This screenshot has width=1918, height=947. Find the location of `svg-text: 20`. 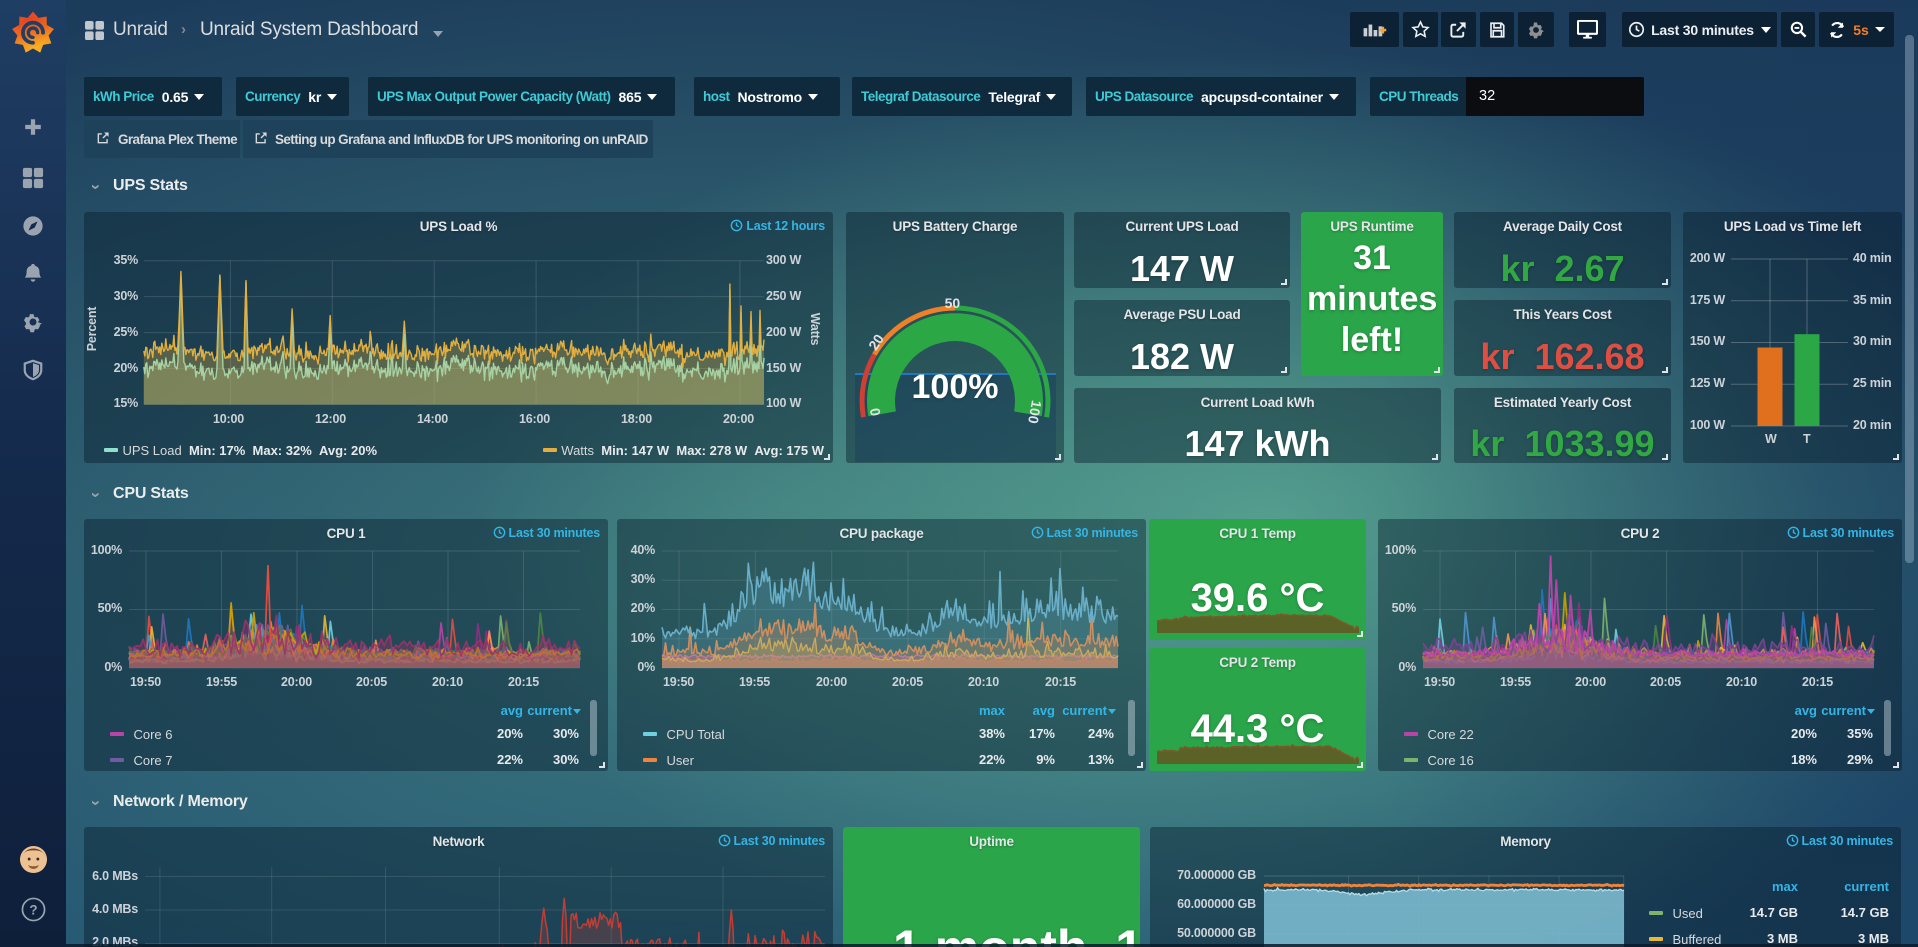

svg-text: 20 is located at coordinates (876, 342).